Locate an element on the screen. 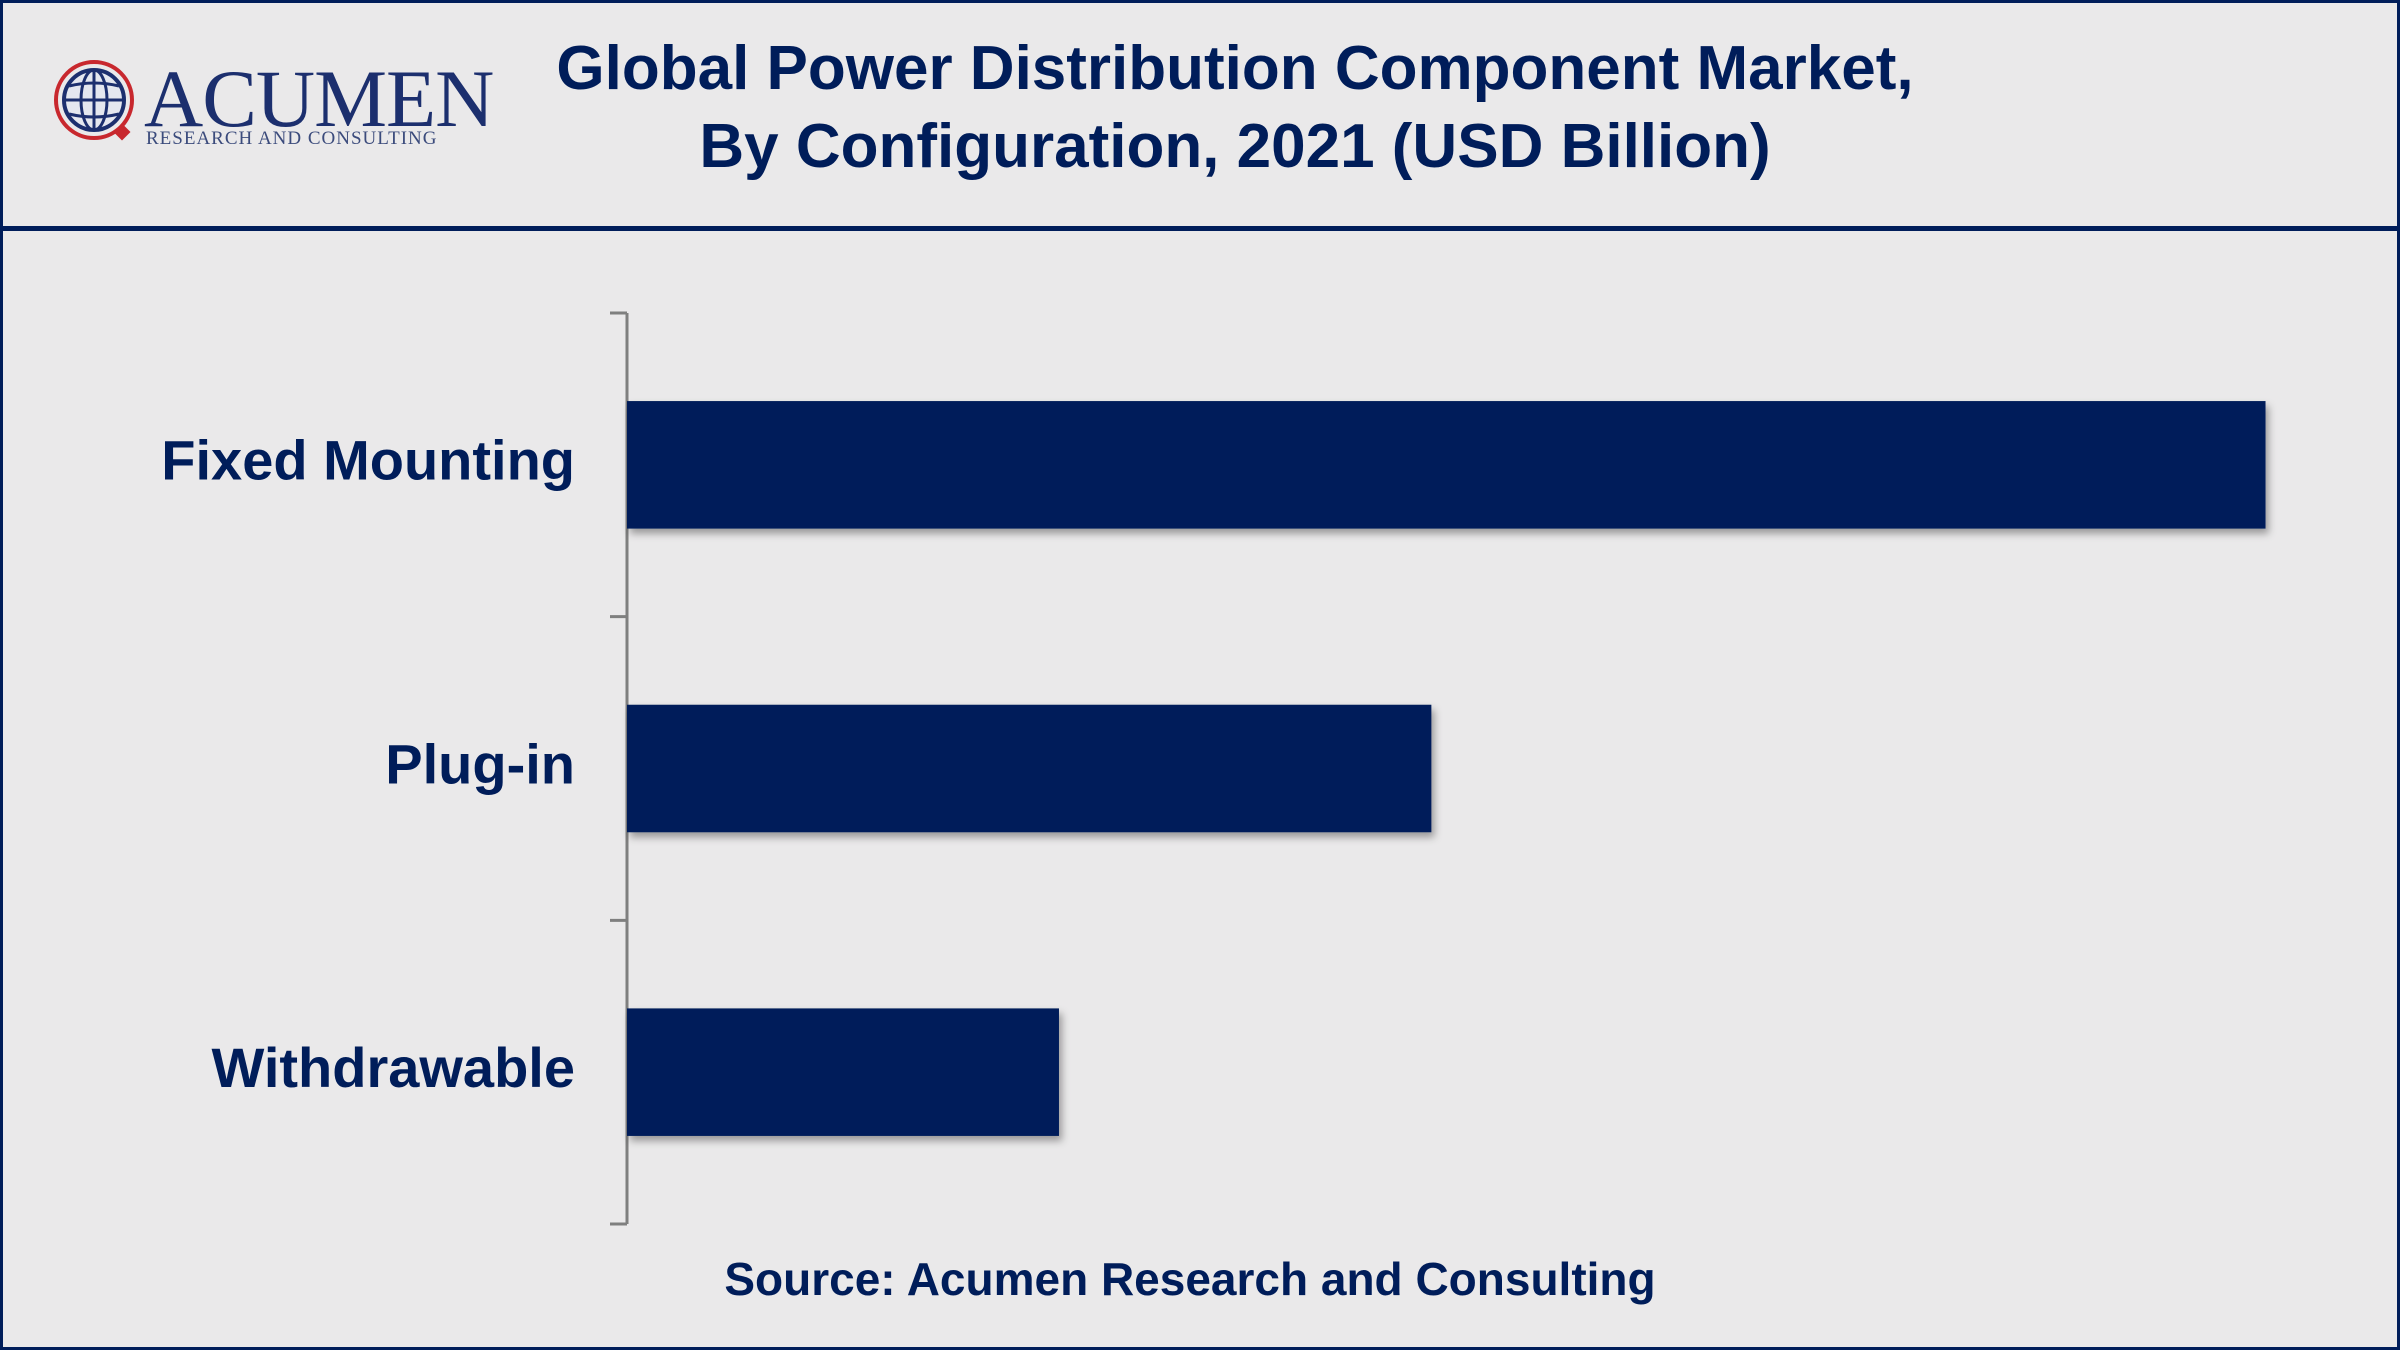 The width and height of the screenshot is (2400, 1350). category-label: Withdrawable is located at coordinates (393, 1067).